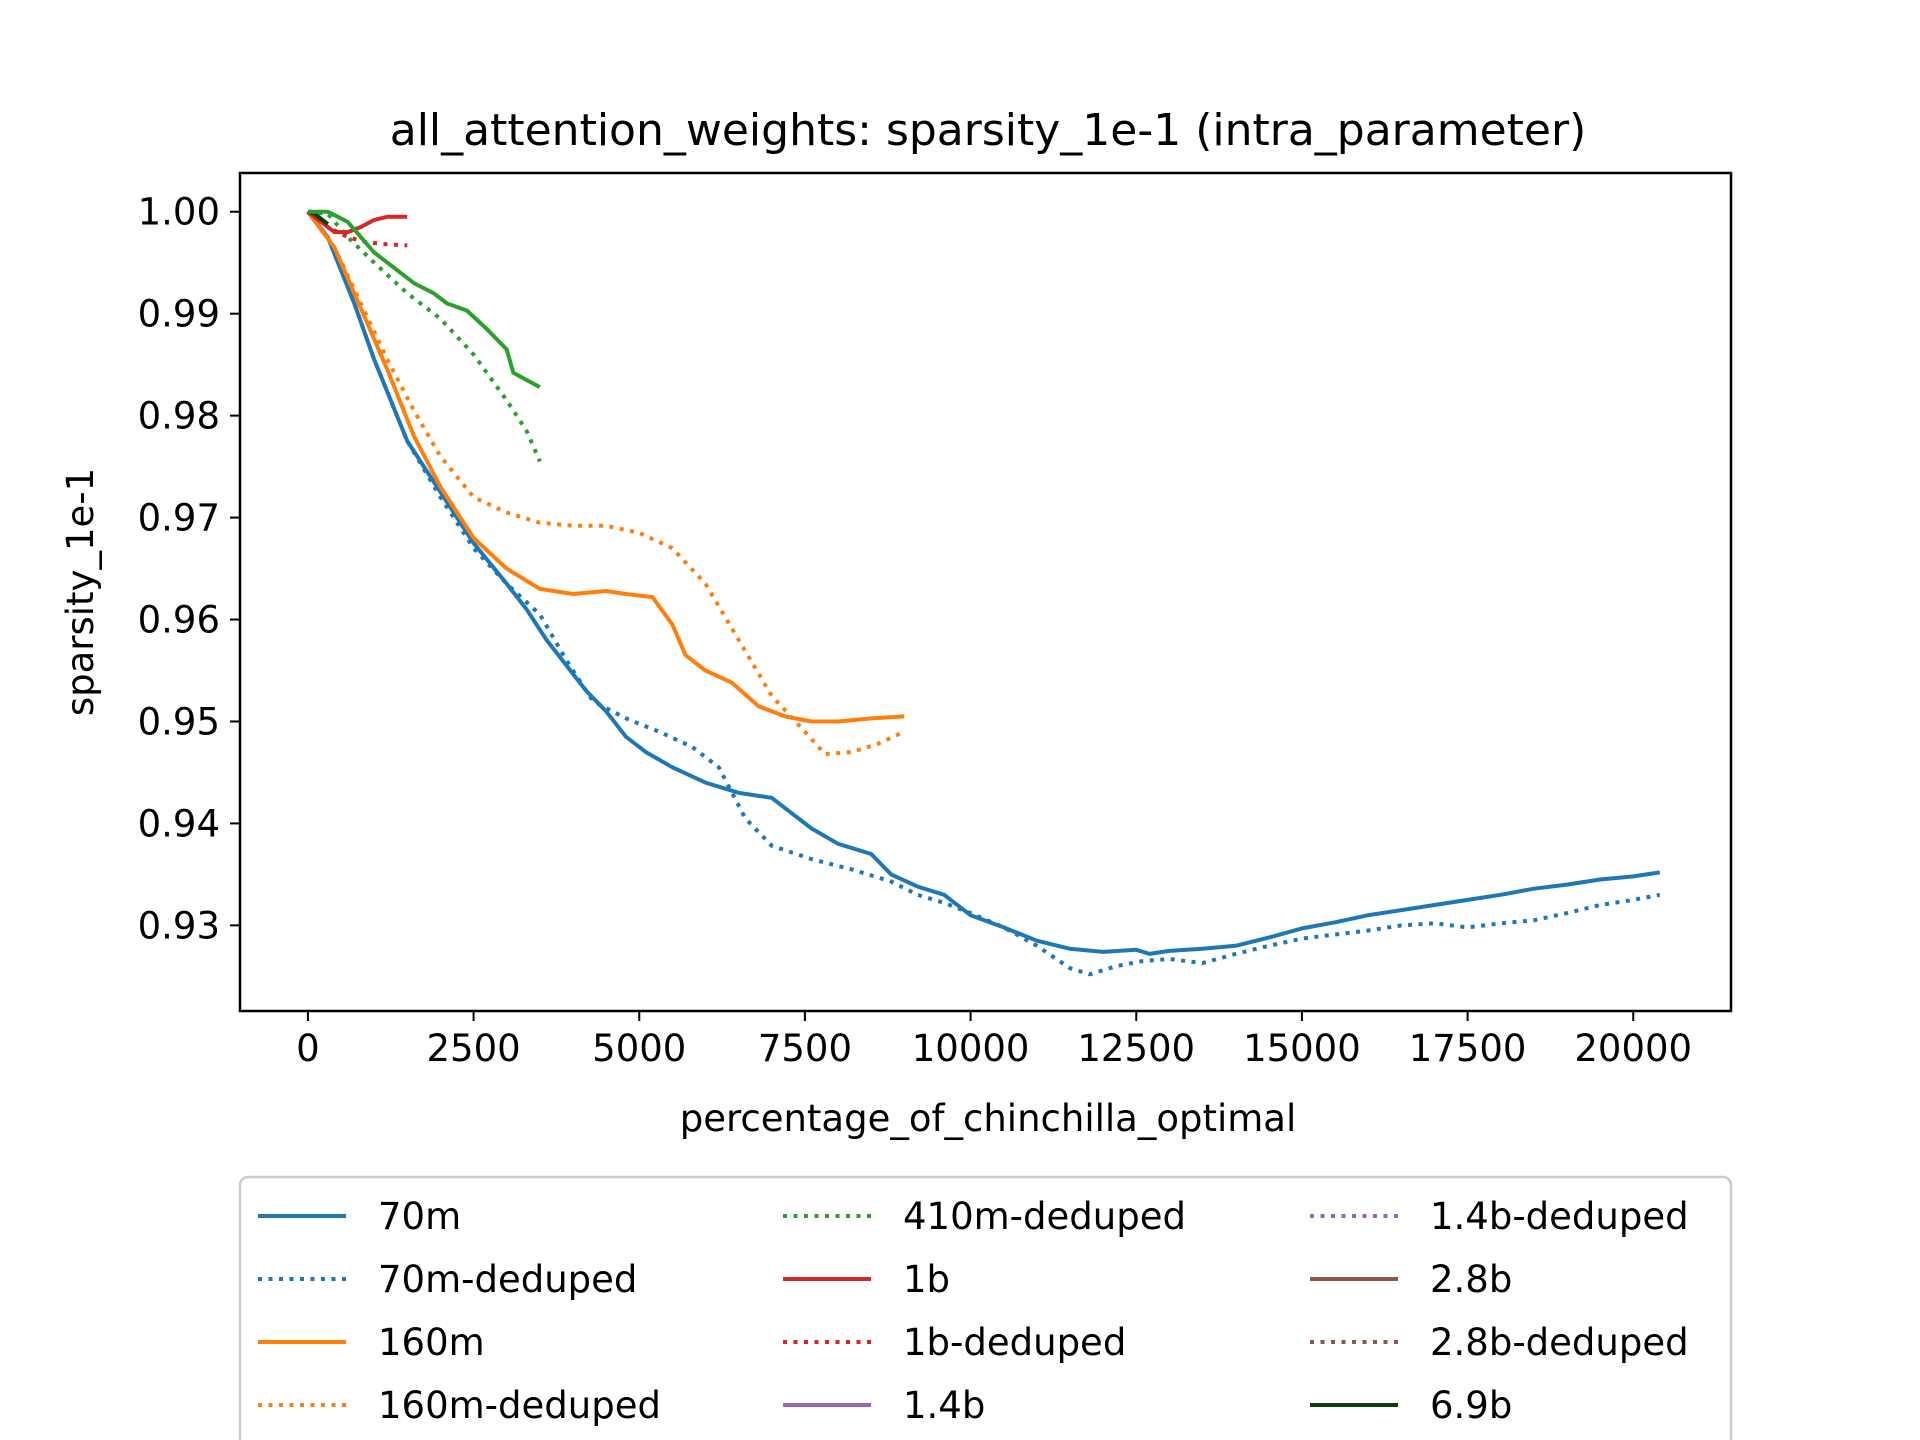 The width and height of the screenshot is (1920, 1440). I want to click on series-line-160m-deduped, so click(606, 483).